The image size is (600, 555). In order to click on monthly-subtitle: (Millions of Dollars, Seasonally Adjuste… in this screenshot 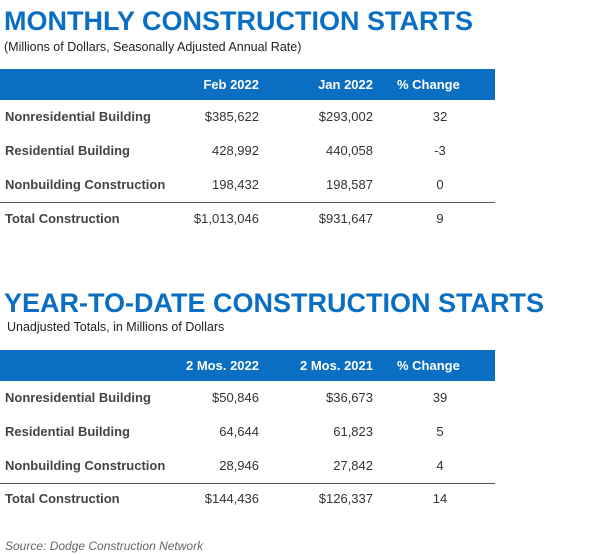, I will do `click(153, 47)`.